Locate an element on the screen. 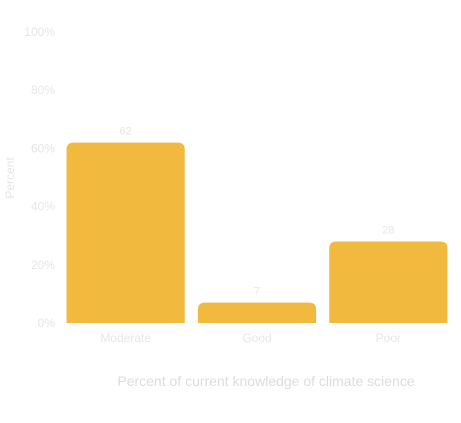 Image resolution: width=461 pixels, height=423 pixels. y-tick-label: 60% is located at coordinates (43, 148).